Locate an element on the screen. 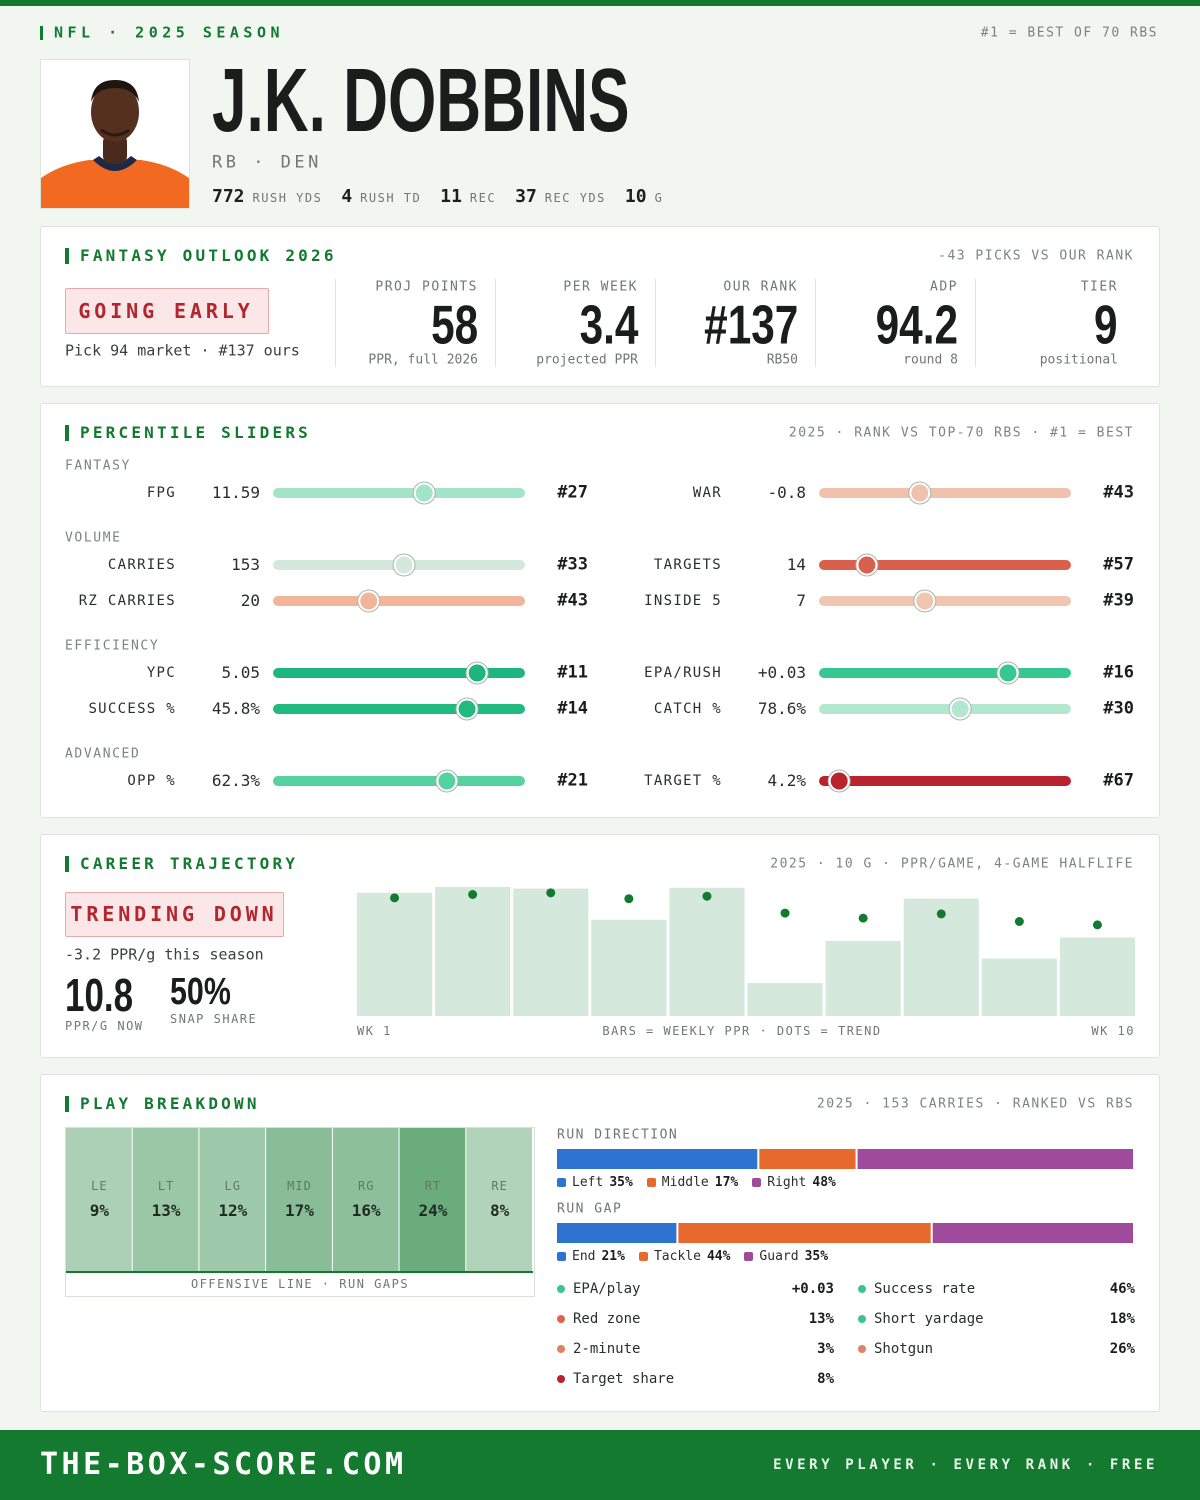 This screenshot has width=1200, height=1500. stat-label: 2-minute is located at coordinates (607, 1349).